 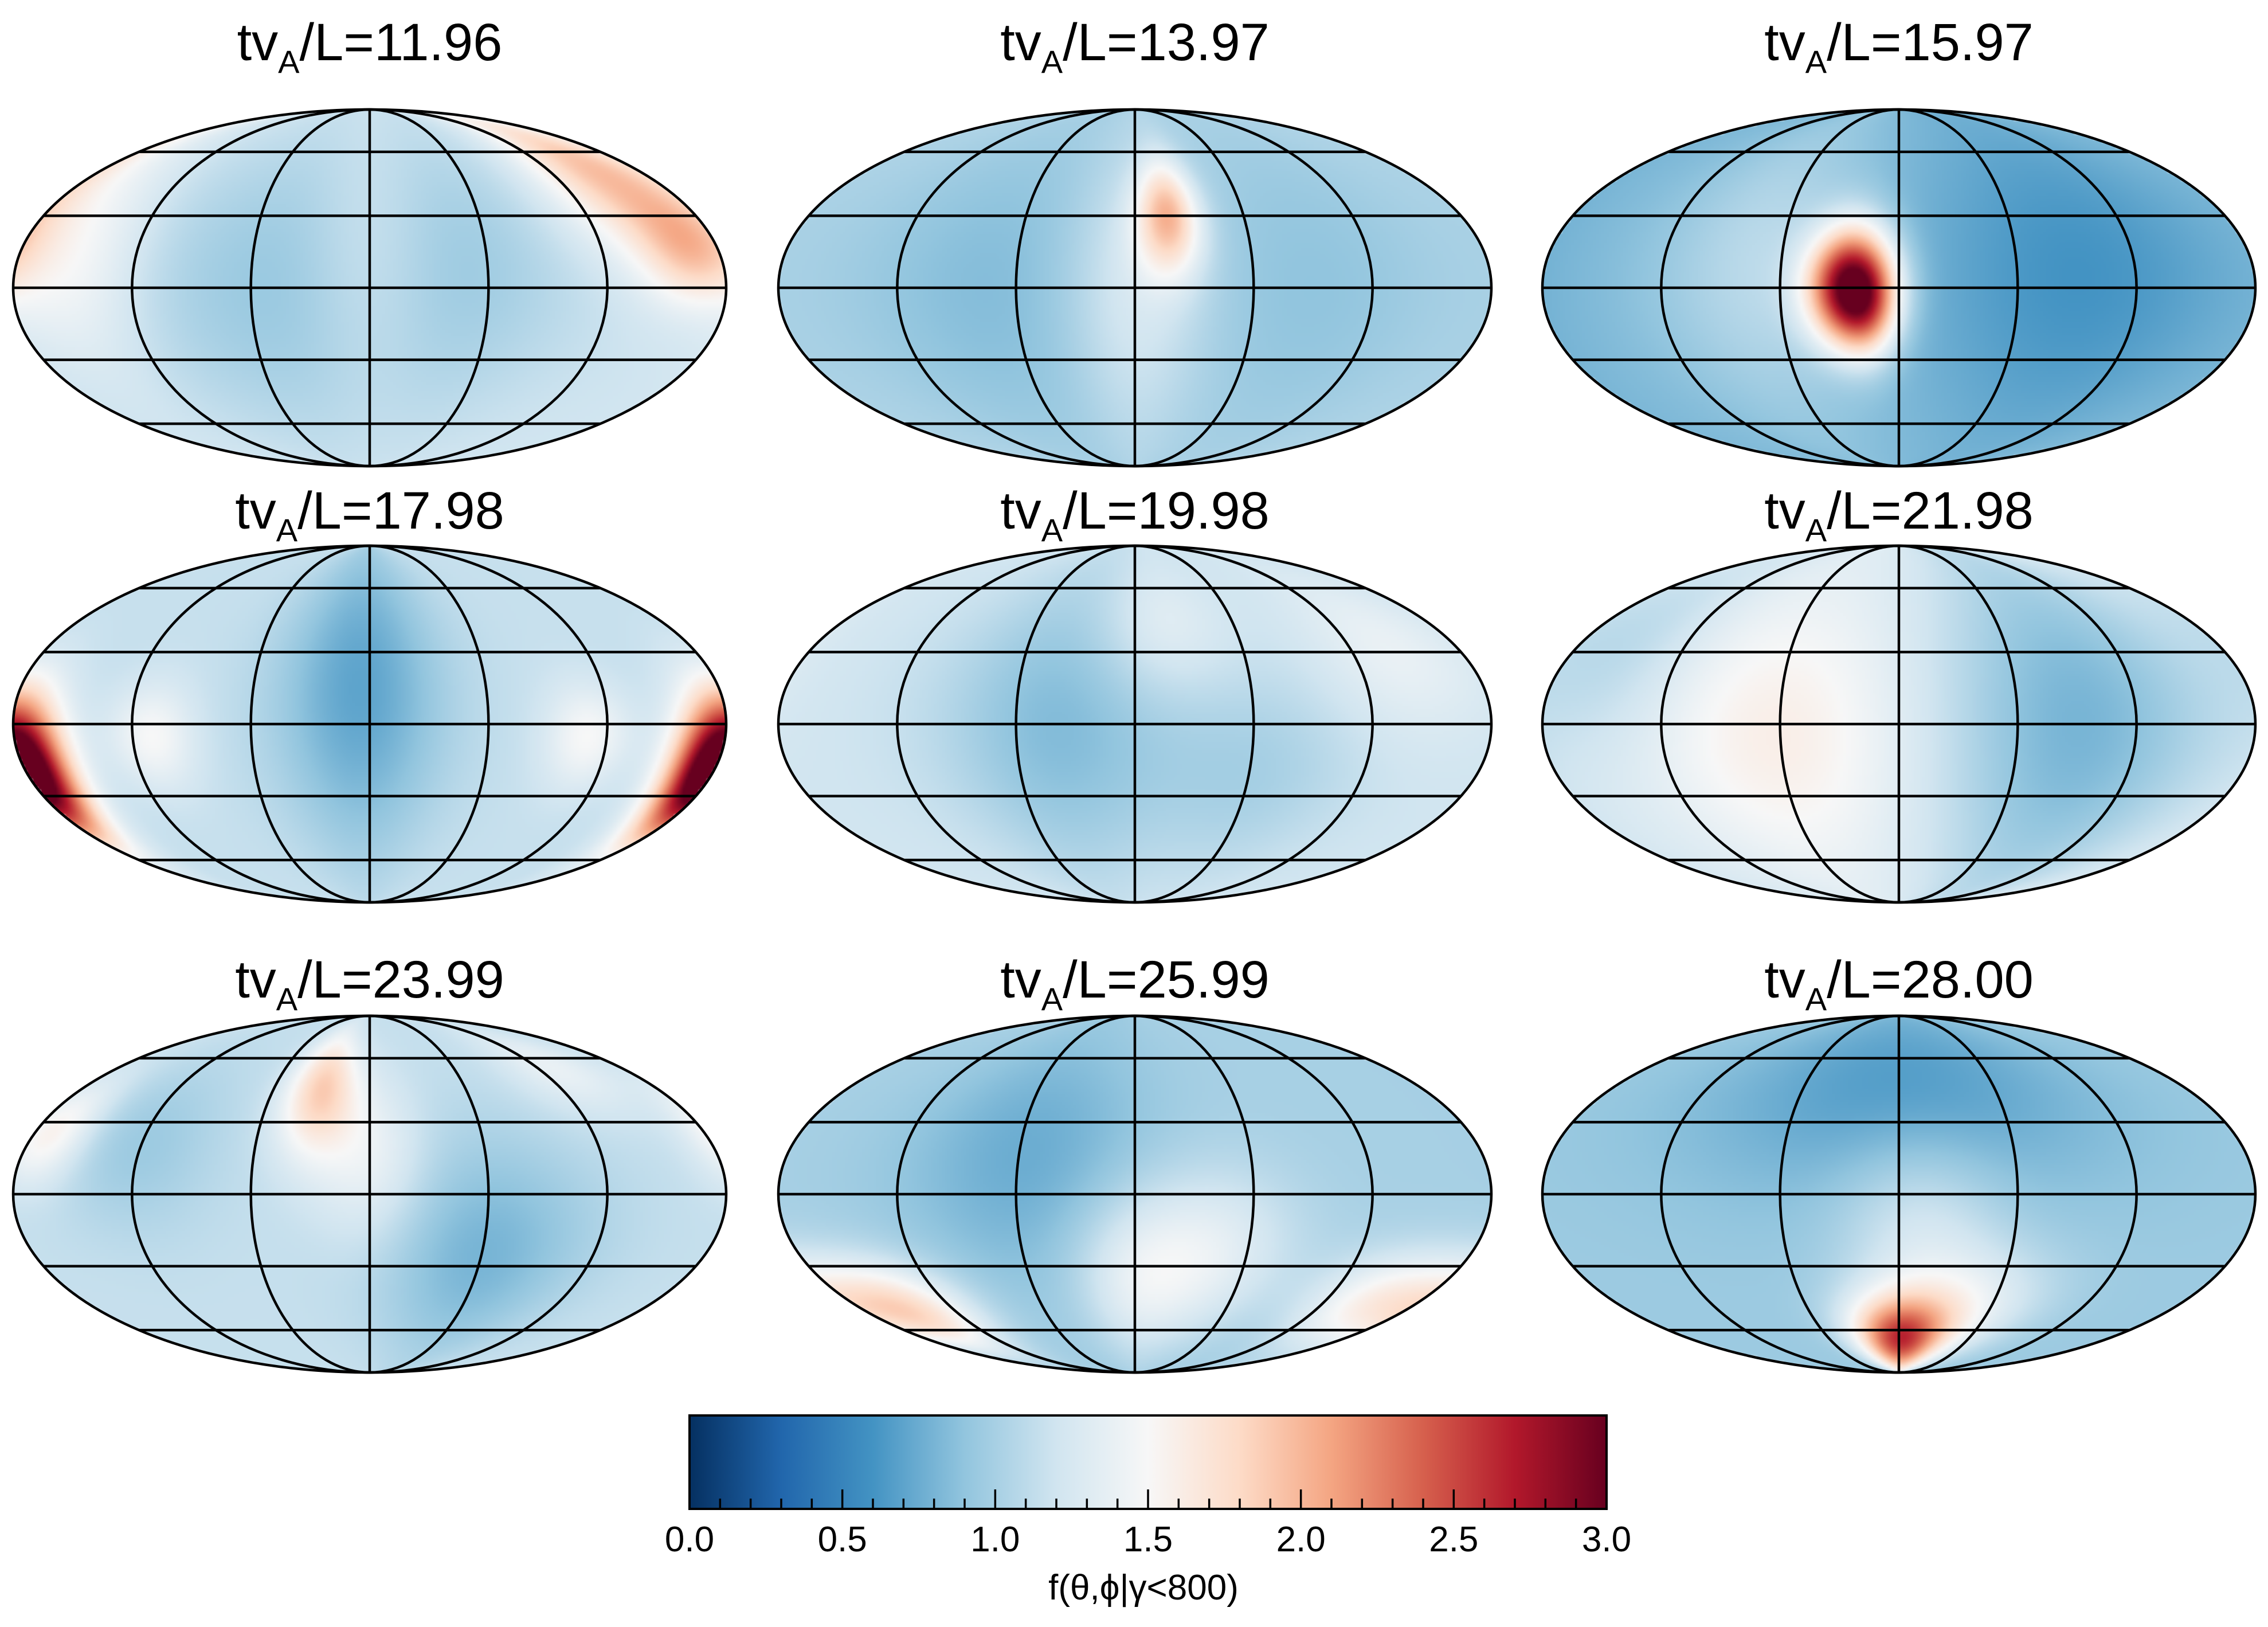 I want to click on panel-title: tvA/L=19.98, so click(x=1135, y=515).